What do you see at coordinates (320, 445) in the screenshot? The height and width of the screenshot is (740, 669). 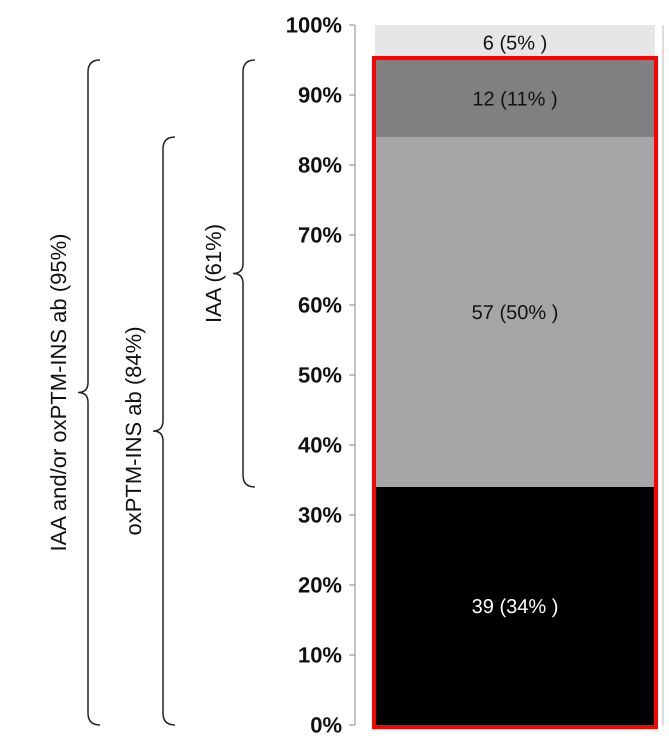 I see `y-tick-label: 40%` at bounding box center [320, 445].